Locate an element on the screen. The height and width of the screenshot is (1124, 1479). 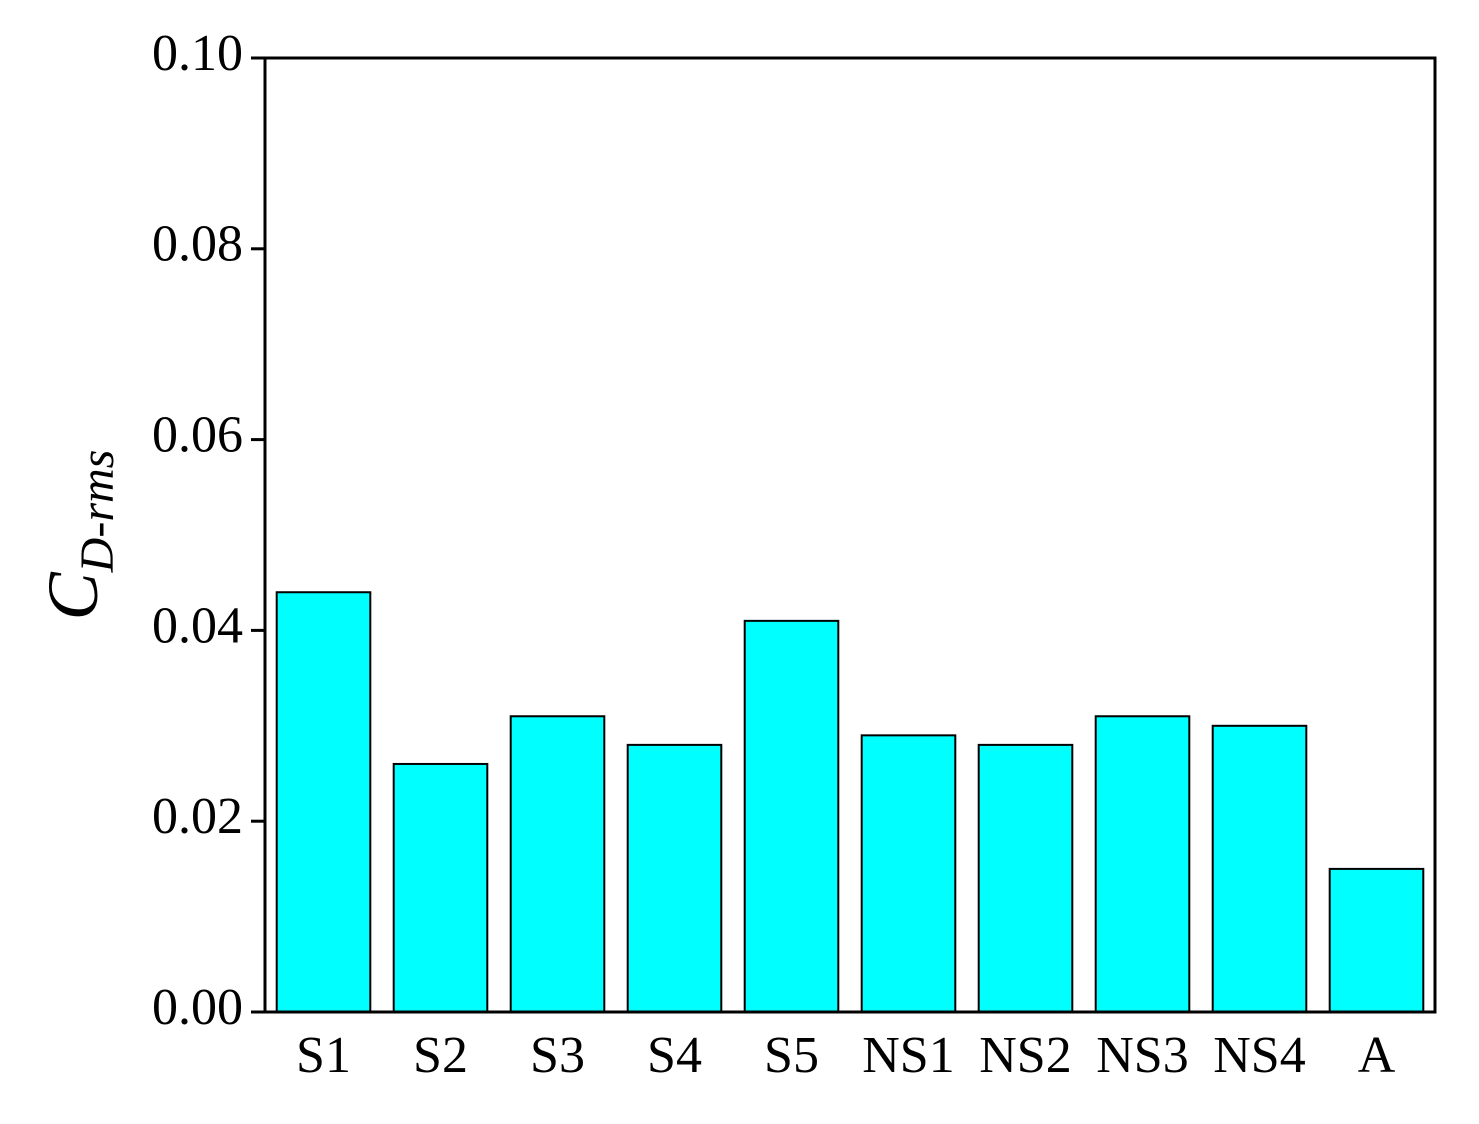
y-axis-label: CD-rms is located at coordinates (79, 535).